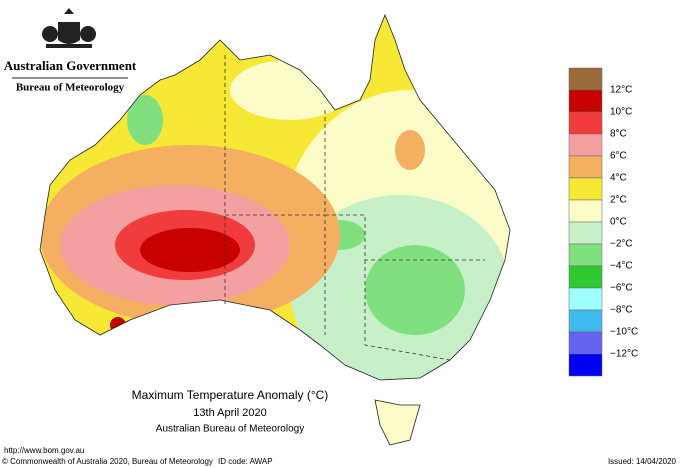 This screenshot has width=680, height=467. What do you see at coordinates (245, 461) in the screenshot?
I see `footer-id-code: ID code: AWAP` at bounding box center [245, 461].